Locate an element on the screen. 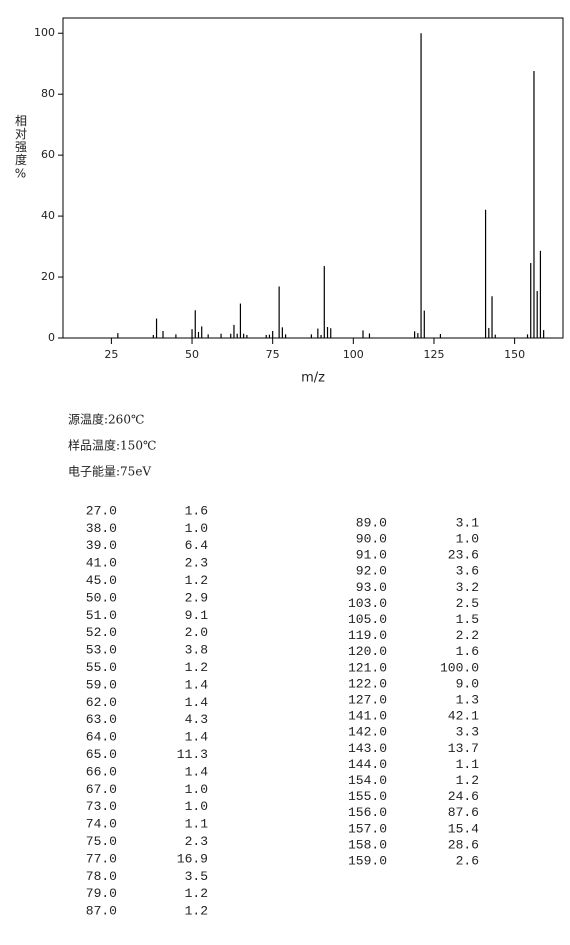 This screenshot has height=945, width=570. intensity-cell: 87.6 is located at coordinates (463, 812).